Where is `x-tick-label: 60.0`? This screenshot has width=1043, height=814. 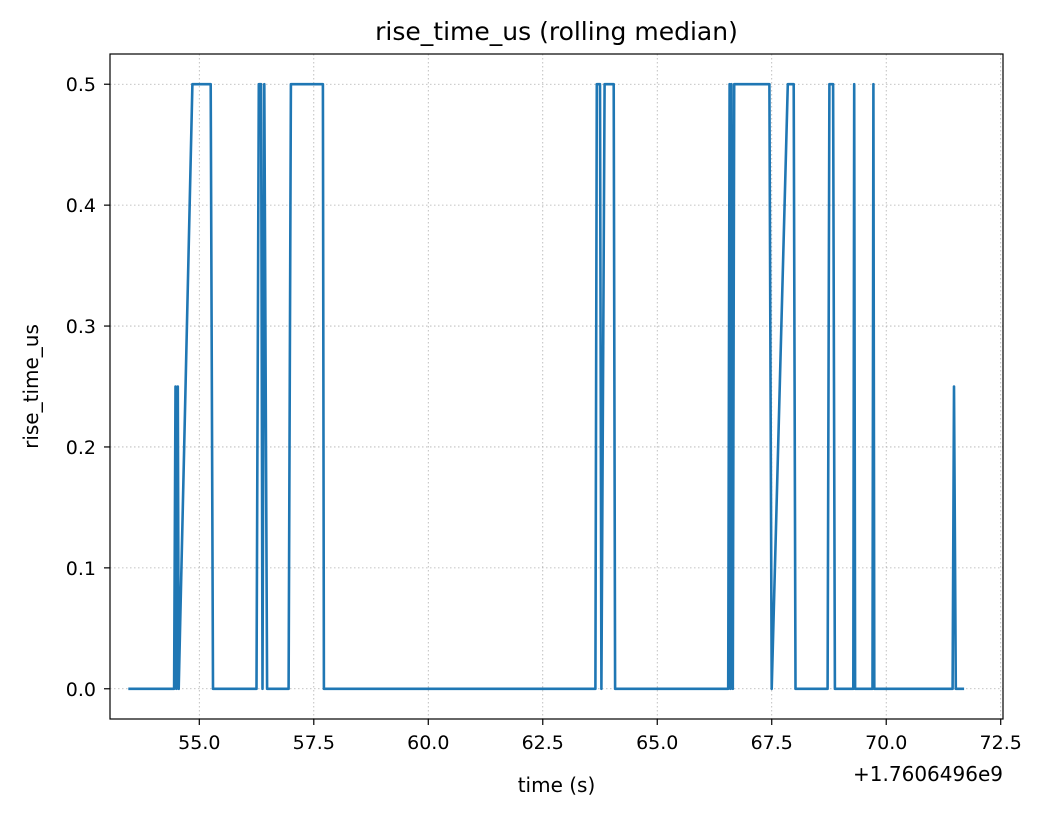 x-tick-label: 60.0 is located at coordinates (428, 743).